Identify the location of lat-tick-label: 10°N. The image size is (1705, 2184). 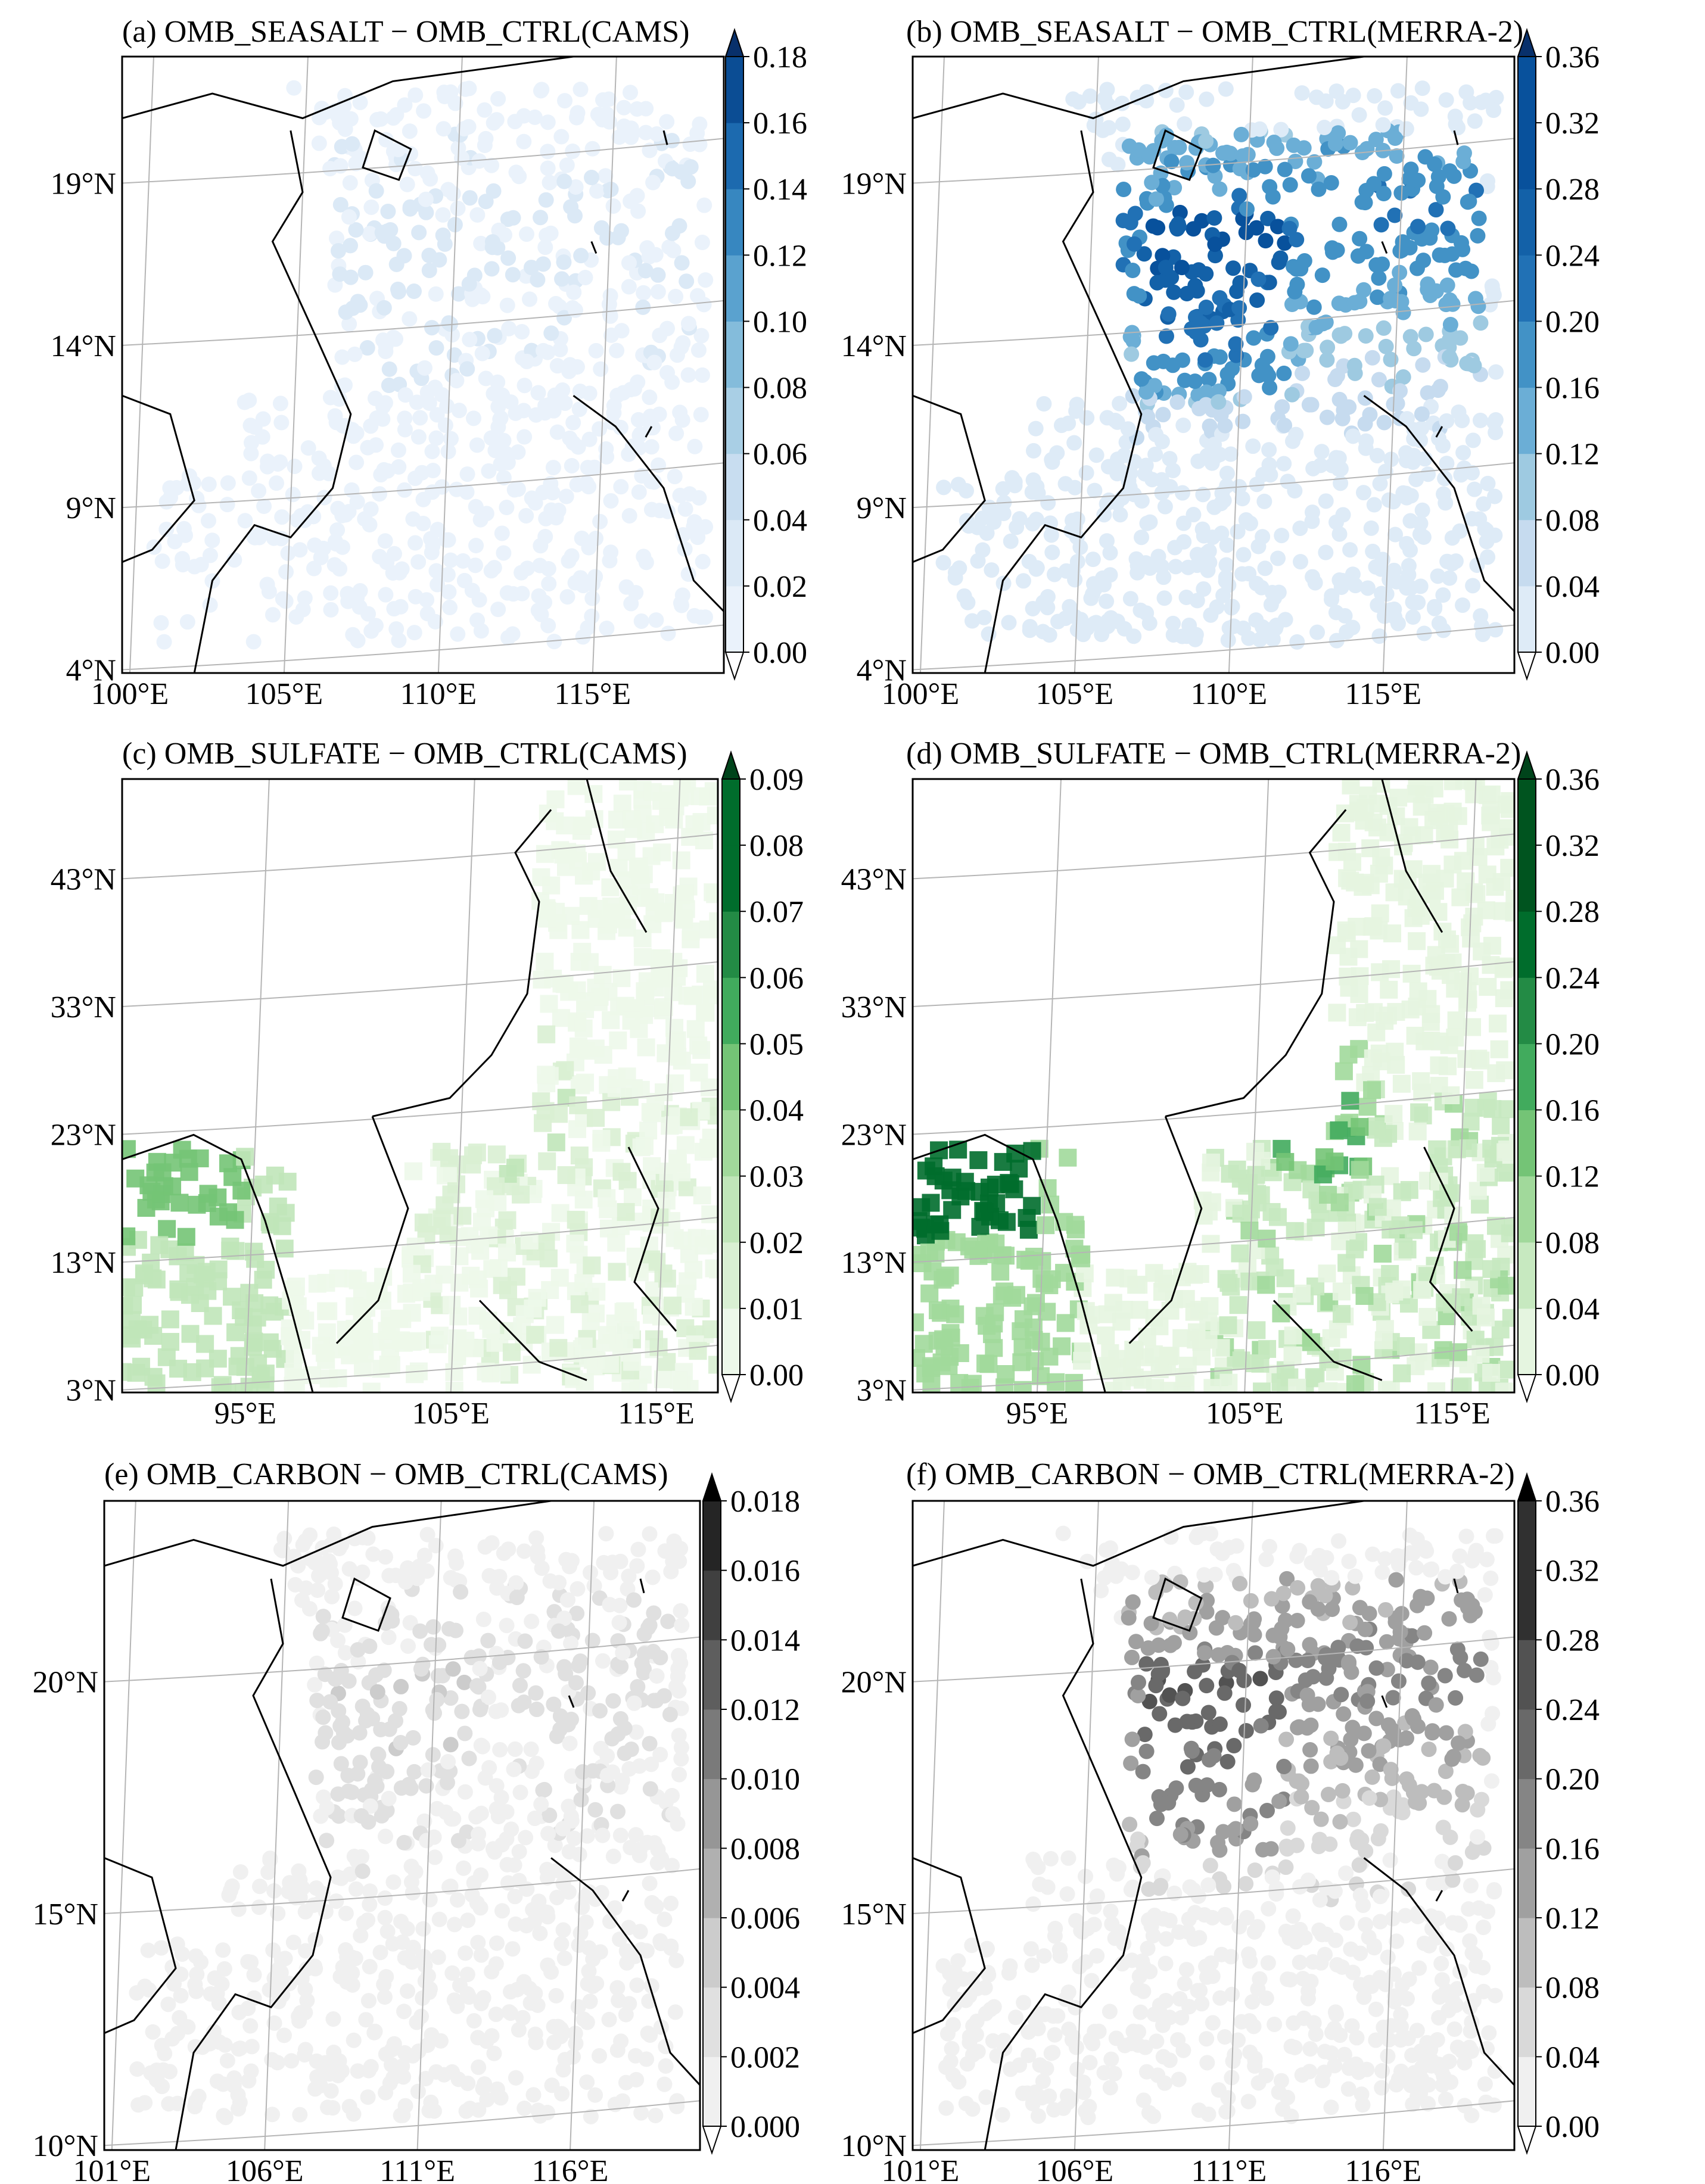
(65, 2146).